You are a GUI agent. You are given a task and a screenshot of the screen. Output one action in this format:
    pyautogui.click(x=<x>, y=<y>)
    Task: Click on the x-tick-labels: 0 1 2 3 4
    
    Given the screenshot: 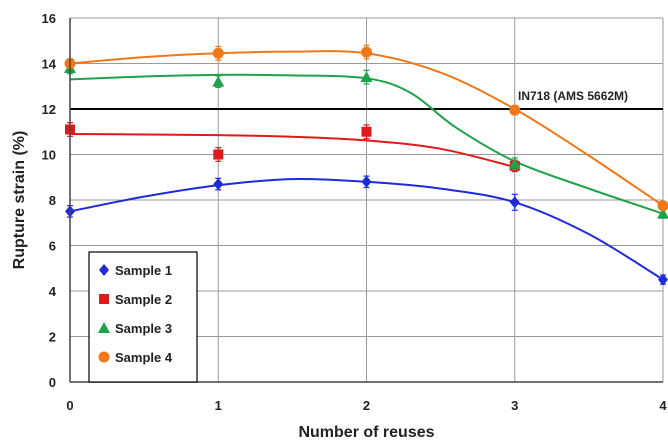 What is the action you would take?
    pyautogui.click(x=366, y=405)
    